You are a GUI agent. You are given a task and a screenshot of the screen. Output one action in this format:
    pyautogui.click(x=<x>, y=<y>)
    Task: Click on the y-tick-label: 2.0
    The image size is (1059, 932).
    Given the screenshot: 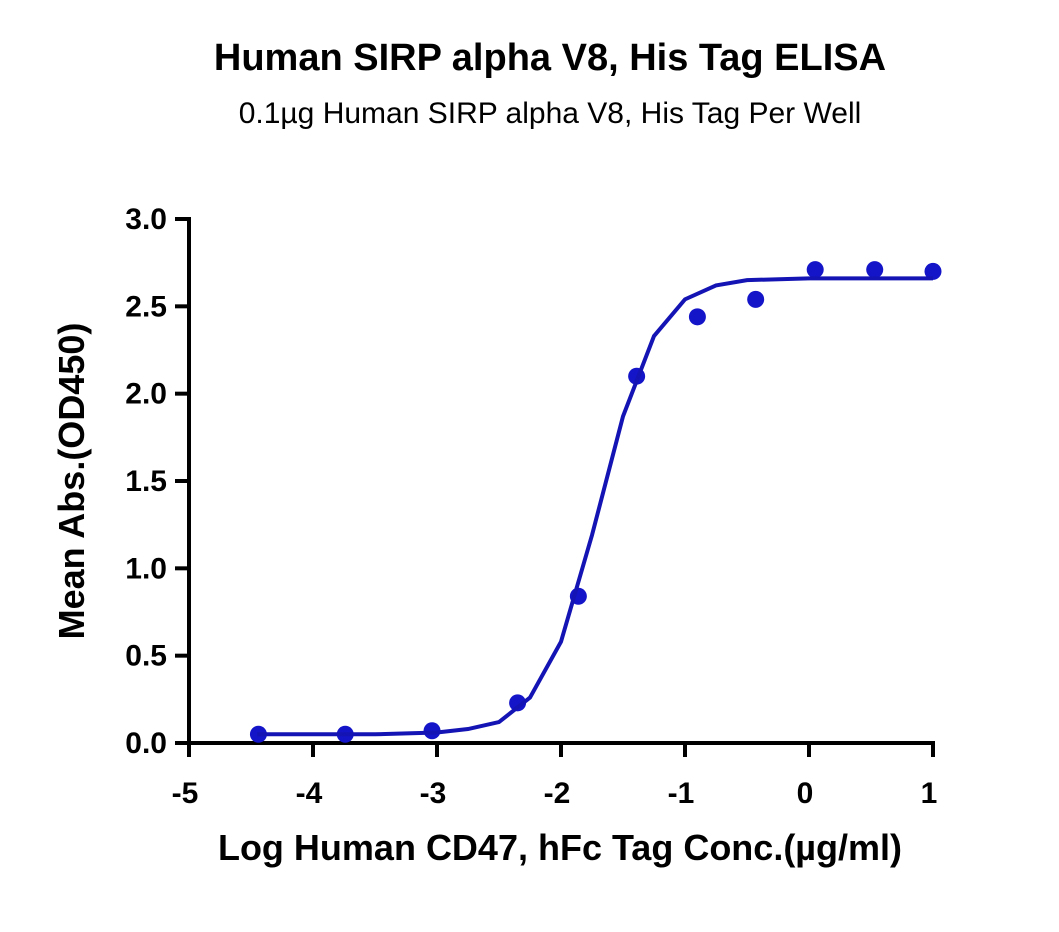 What is the action you would take?
    pyautogui.click(x=146, y=394)
    